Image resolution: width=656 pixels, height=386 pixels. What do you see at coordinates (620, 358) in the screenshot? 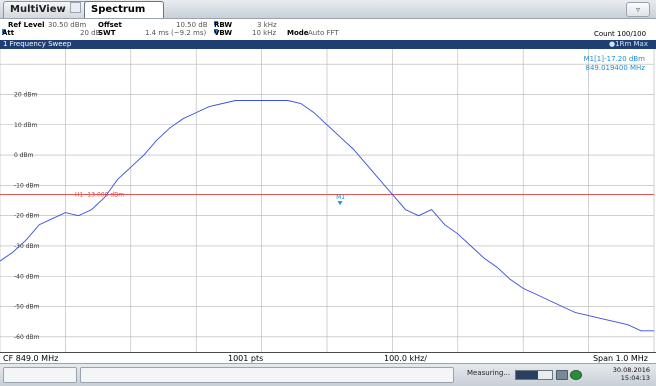
I see `frequency-span: Span 1.0 MHz` at bounding box center [620, 358].